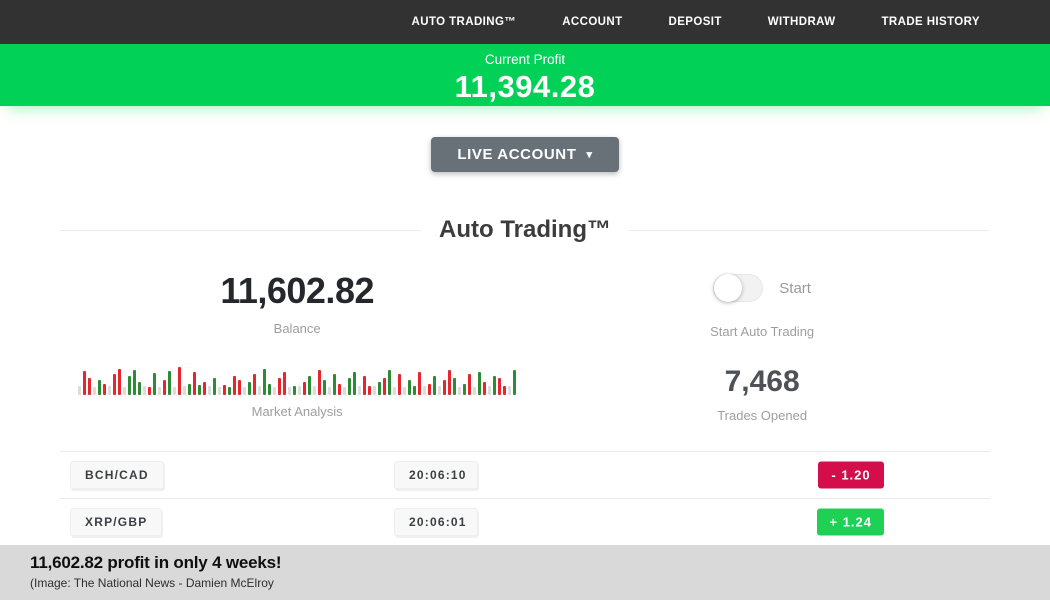 The width and height of the screenshot is (1050, 600). I want to click on toggle-knob, so click(728, 288).